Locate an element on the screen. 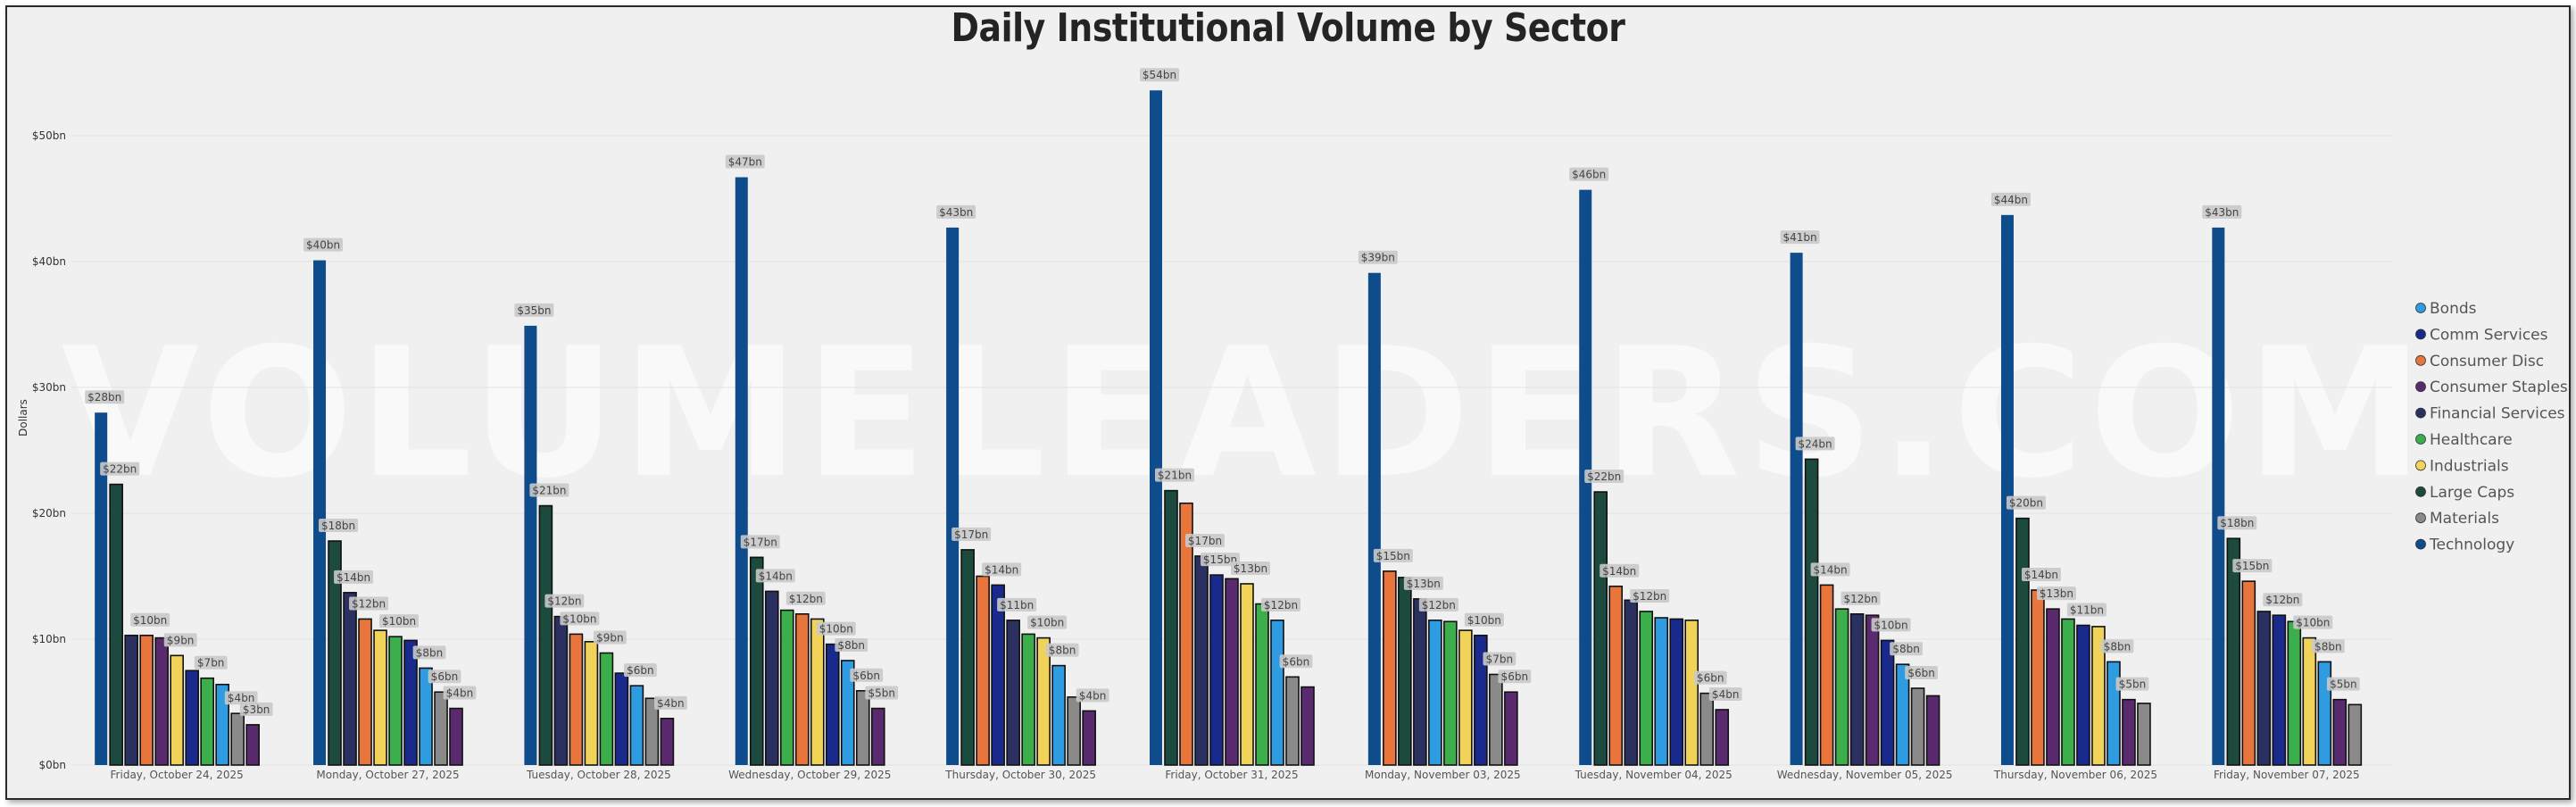 This screenshot has height=807, width=2576. x-tick-label: Wednesday, October 29, 2025 is located at coordinates (810, 775).